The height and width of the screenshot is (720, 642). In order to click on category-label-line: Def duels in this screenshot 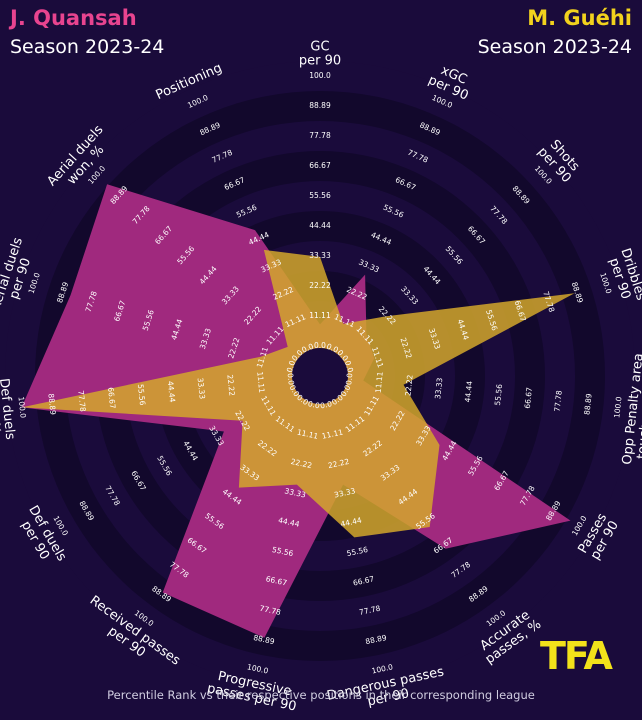, I will do `click(8, 409)`.